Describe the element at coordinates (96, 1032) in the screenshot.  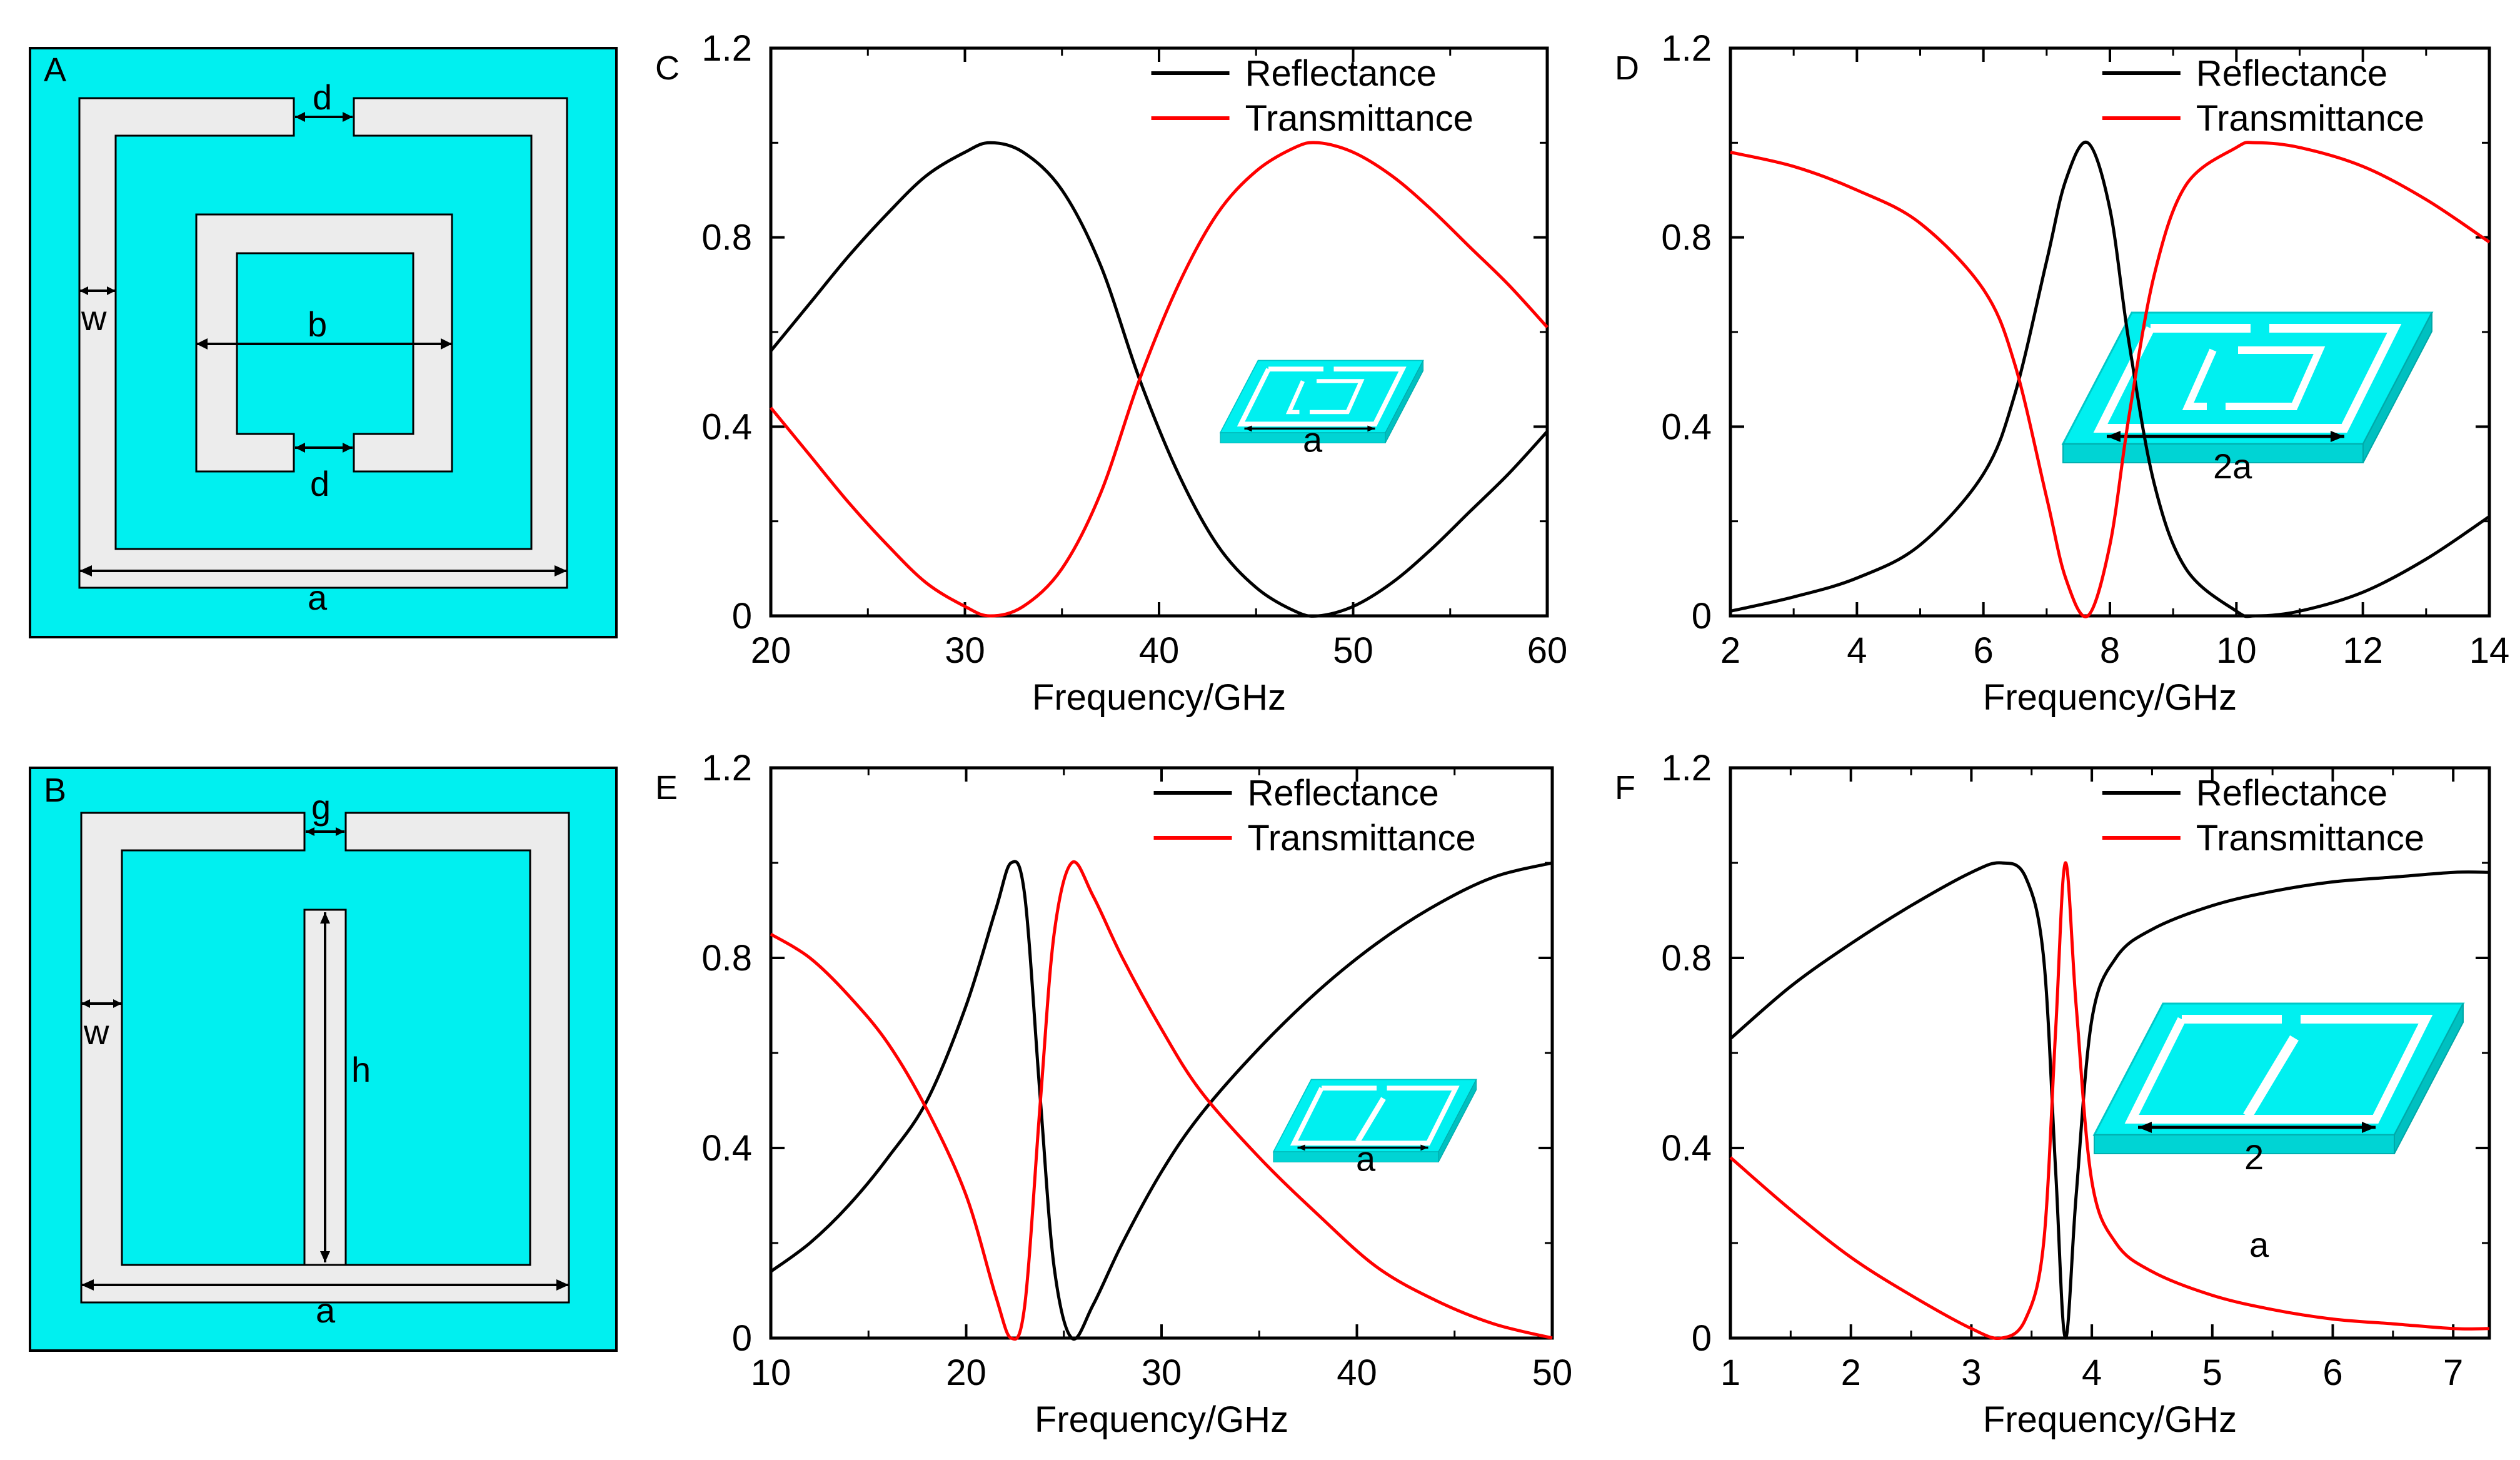
I see `panel-b-w-label: w` at that location.